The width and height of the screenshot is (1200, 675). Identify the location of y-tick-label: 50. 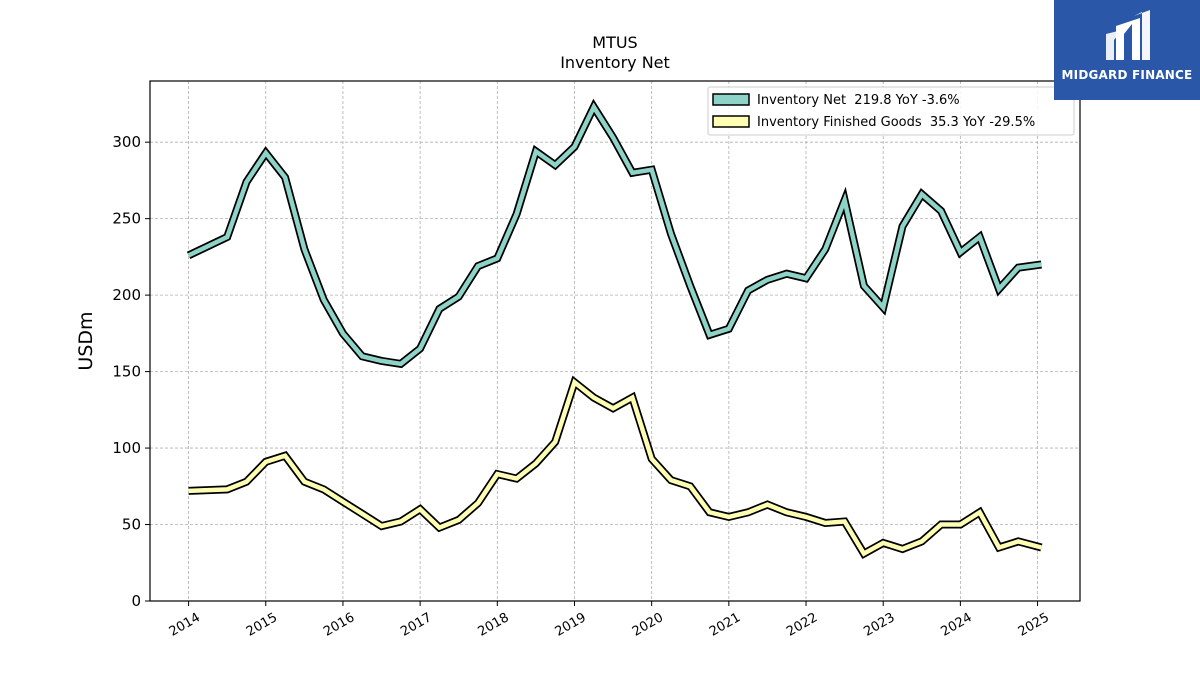
(131, 525).